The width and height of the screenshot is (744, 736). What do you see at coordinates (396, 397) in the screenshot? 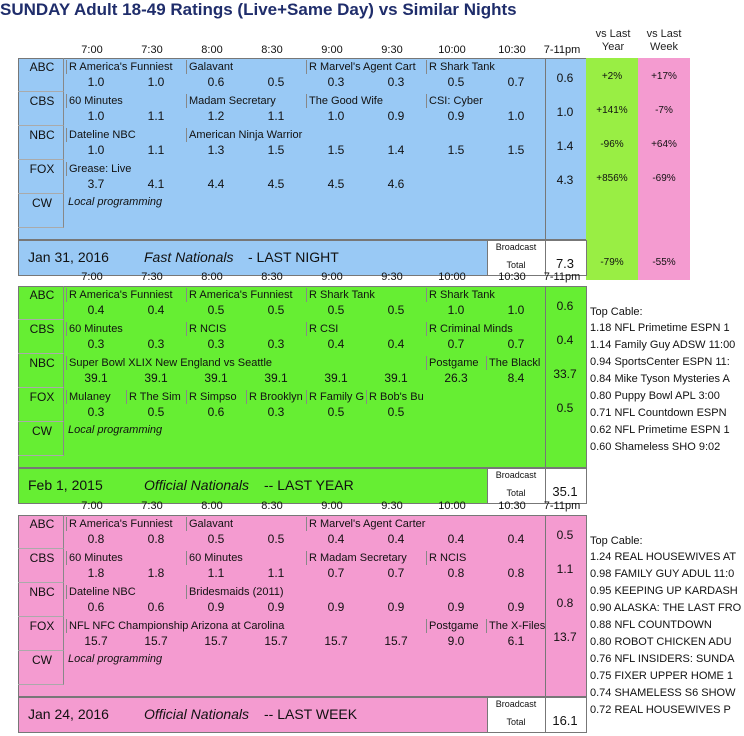
I see `program-title: R Bob's Bu` at bounding box center [396, 397].